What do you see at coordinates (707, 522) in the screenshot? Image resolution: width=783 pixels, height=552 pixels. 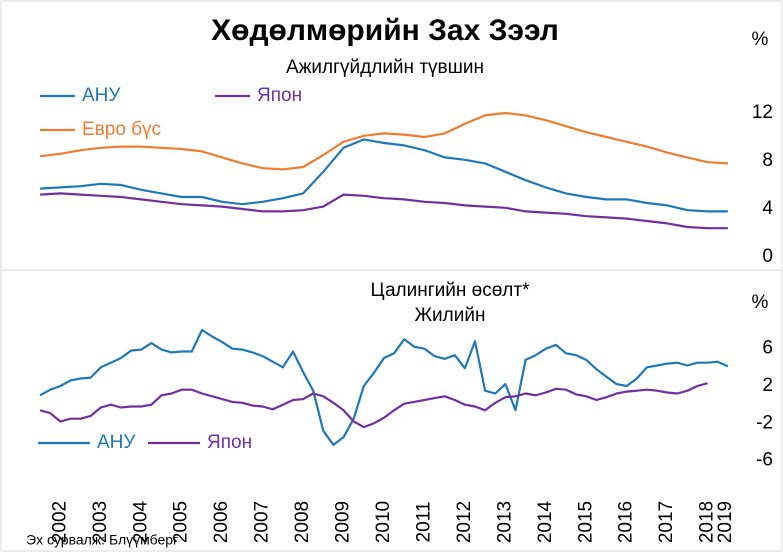 I see `x-tick-label: 2018` at bounding box center [707, 522].